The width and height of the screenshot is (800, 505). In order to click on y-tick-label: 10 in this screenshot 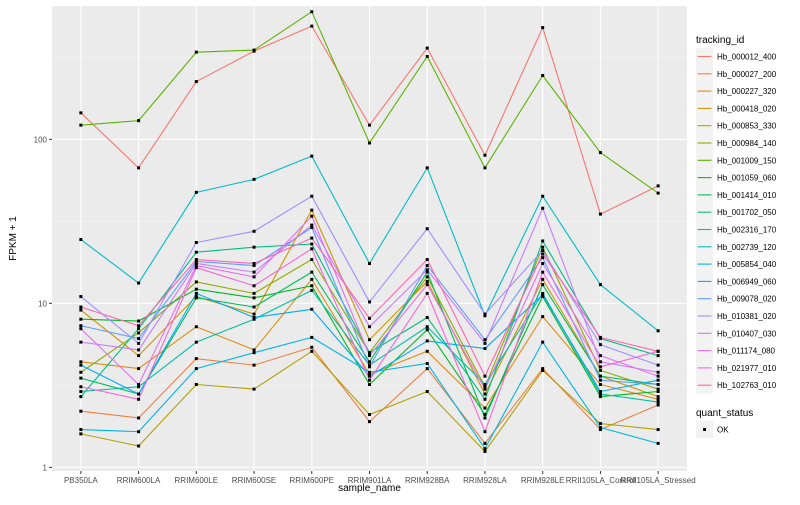, I will do `click(42, 303)`.